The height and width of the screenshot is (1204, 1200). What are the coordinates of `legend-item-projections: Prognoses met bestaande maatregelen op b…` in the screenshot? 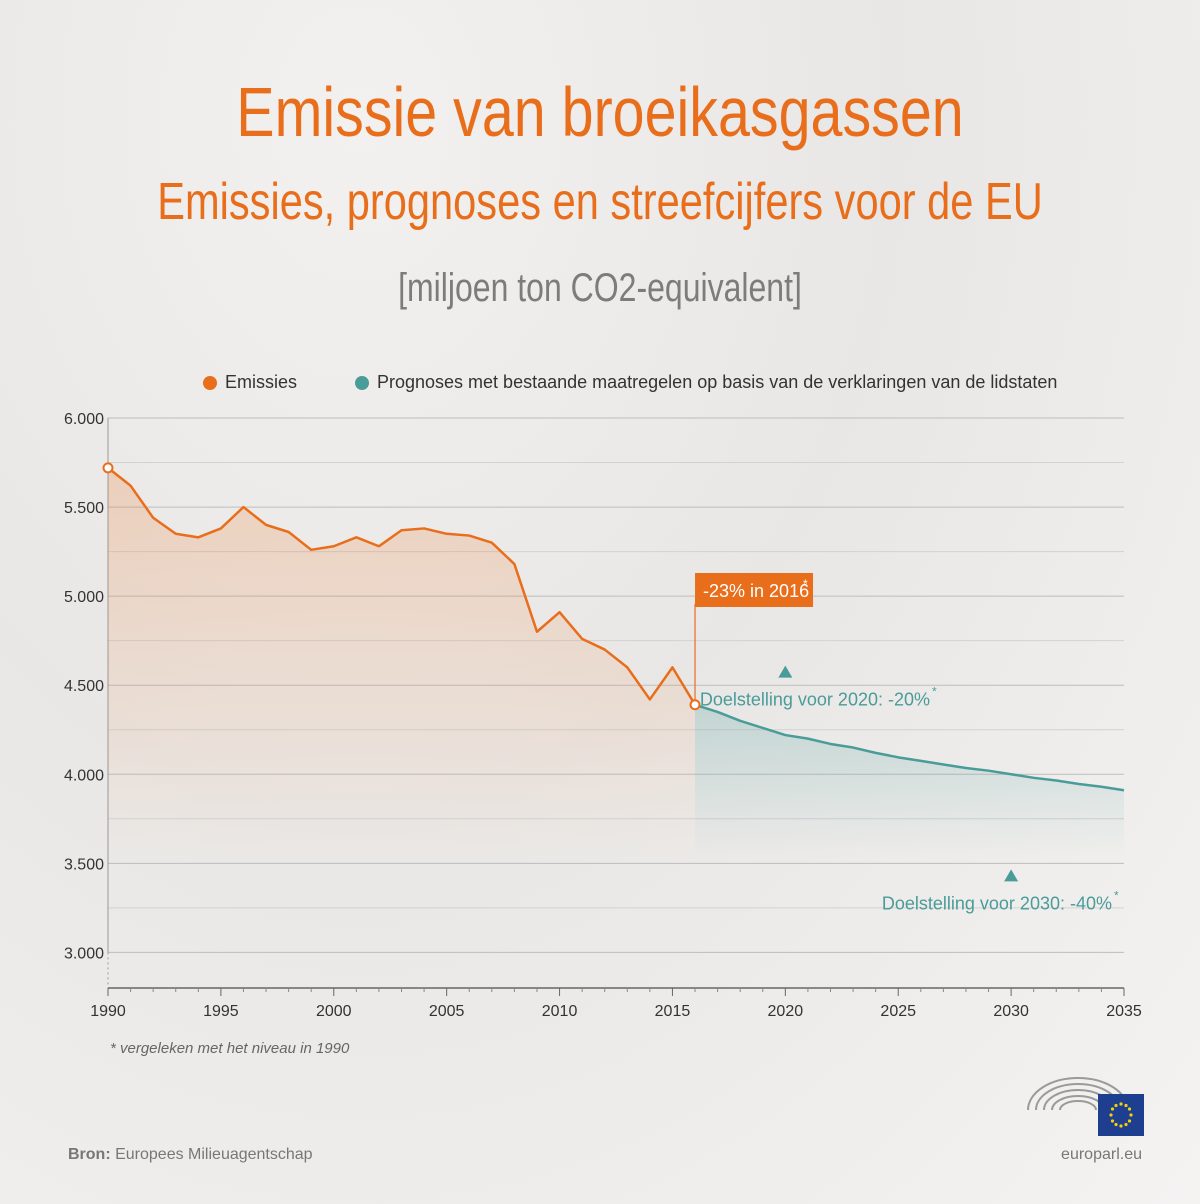 It's located at (706, 382).